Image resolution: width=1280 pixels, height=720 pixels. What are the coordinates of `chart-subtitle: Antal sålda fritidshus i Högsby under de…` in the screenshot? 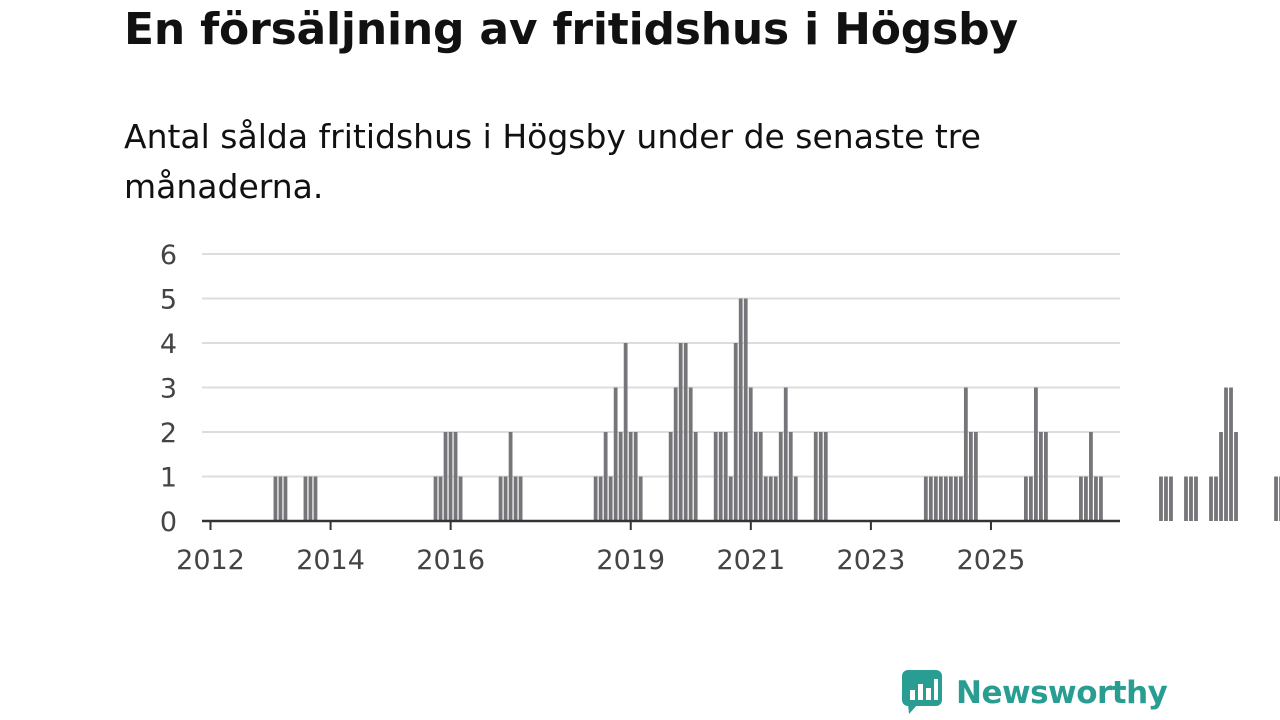 It's located at (552, 161).